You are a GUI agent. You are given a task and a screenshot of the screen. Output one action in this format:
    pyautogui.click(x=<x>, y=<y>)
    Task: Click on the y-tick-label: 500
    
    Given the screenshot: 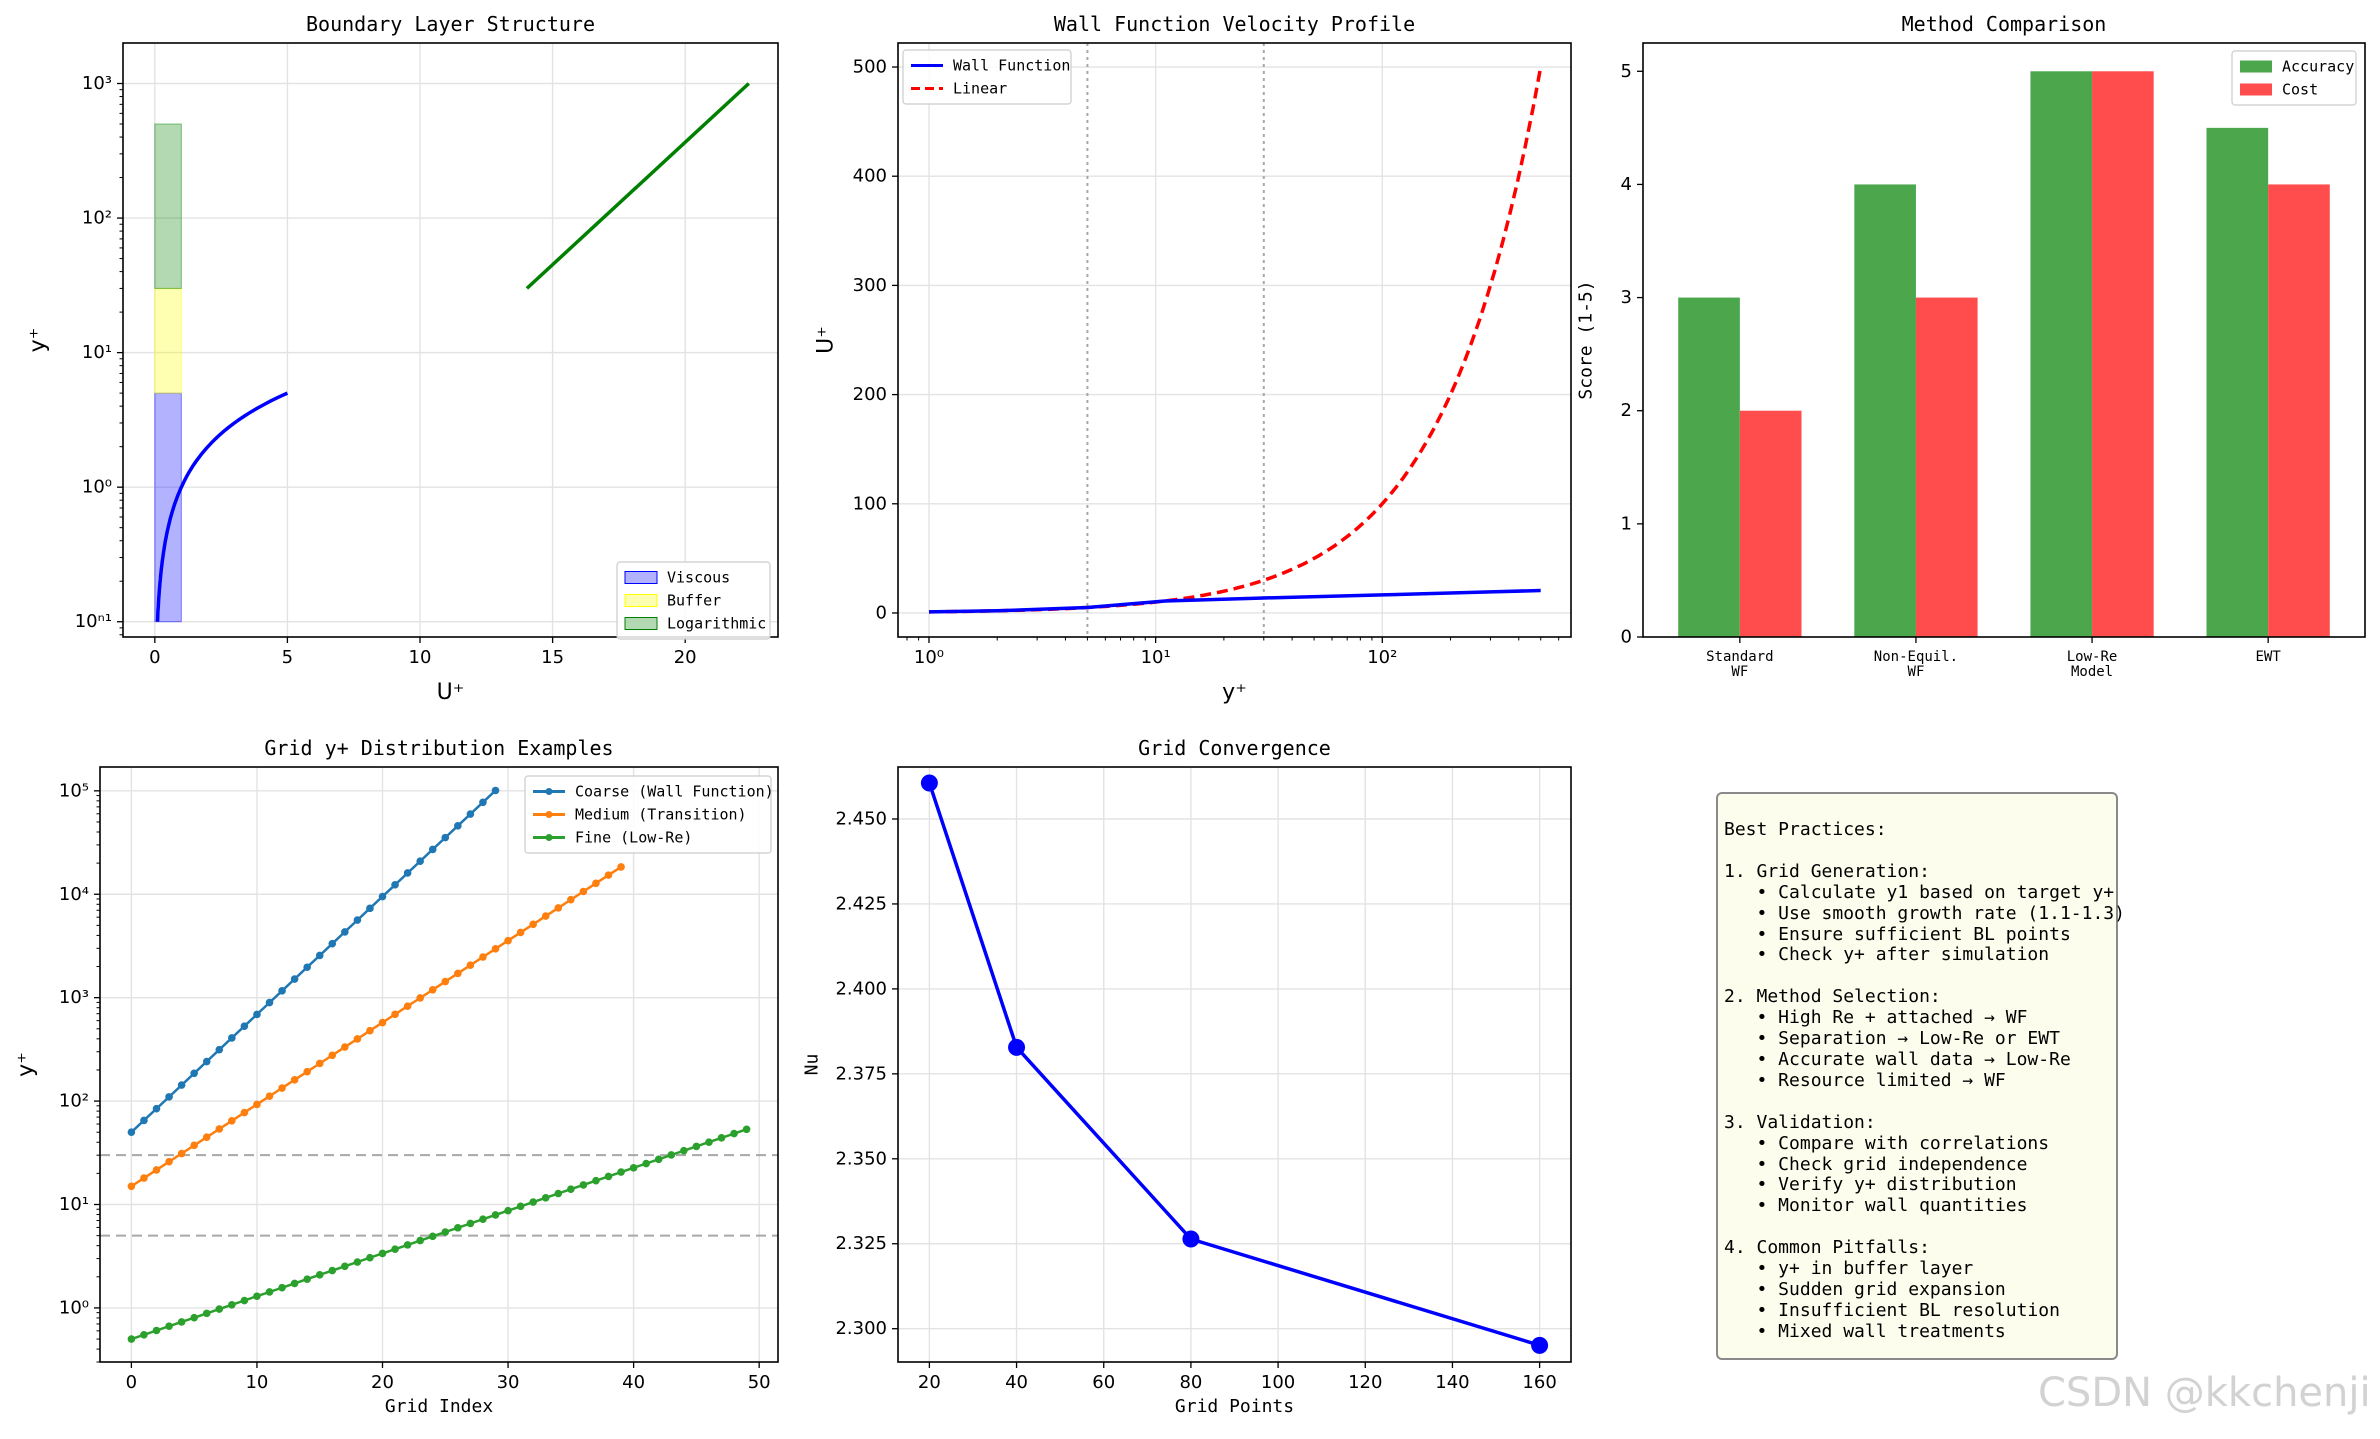 What is the action you would take?
    pyautogui.click(x=870, y=67)
    